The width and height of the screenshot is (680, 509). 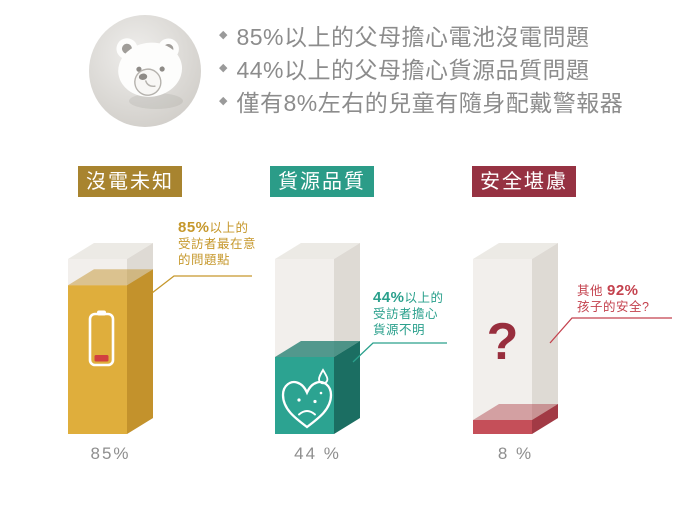 What do you see at coordinates (204, 260) in the screenshot?
I see `annotation-line: 的問題點` at bounding box center [204, 260].